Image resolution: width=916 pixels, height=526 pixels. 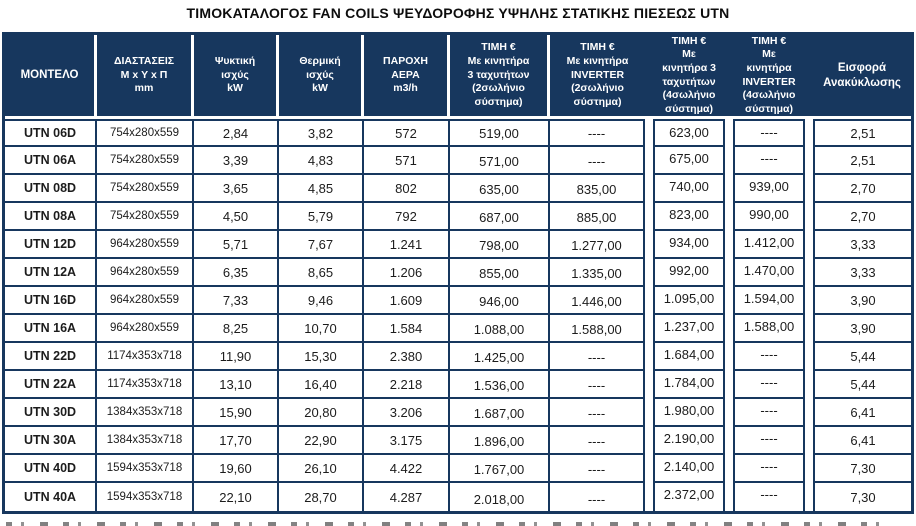 What do you see at coordinates (500, 497) in the screenshot?
I see `cell-price-2pipe-3speed: 2.018,00` at bounding box center [500, 497].